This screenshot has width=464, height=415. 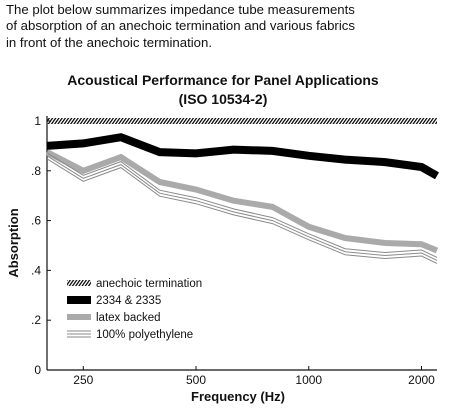 What do you see at coordinates (37, 121) in the screenshot?
I see `y-tick-label: 1` at bounding box center [37, 121].